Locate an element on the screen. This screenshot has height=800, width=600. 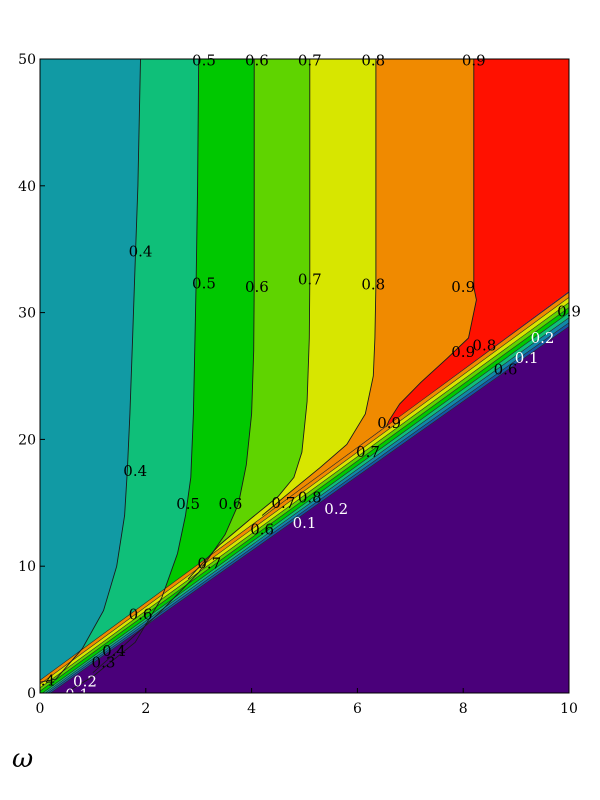
x-tick-label: 8 is located at coordinates (463, 709).